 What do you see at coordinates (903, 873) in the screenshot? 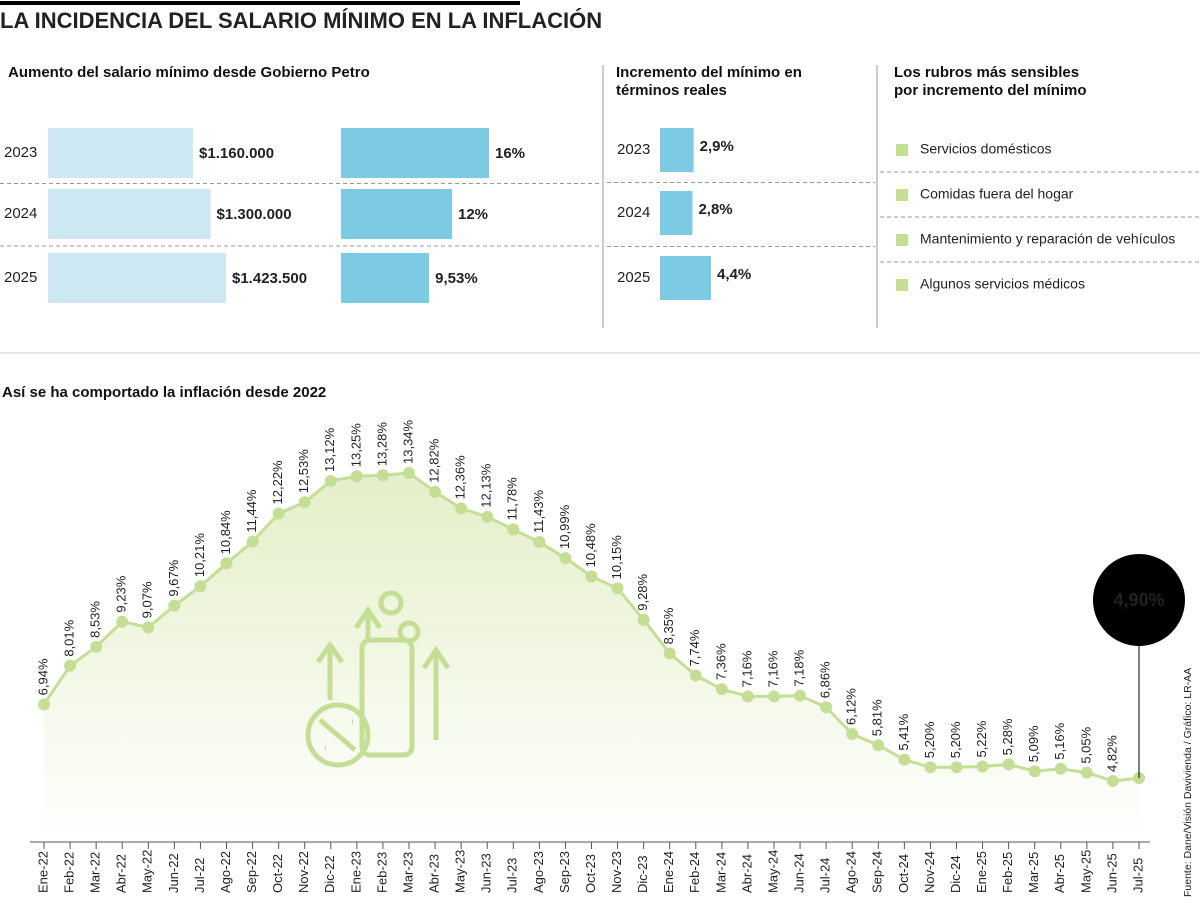
I see `x-tick-label: Oct-24` at bounding box center [903, 873].